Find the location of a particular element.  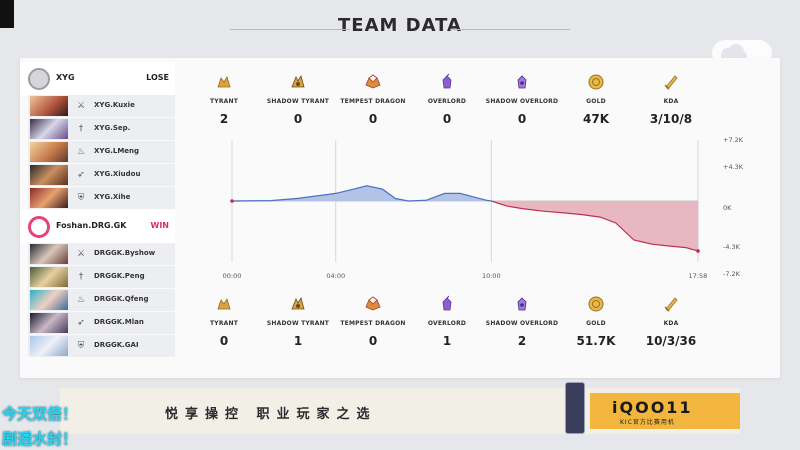

team1-result: LOSE is located at coordinates (157, 77).